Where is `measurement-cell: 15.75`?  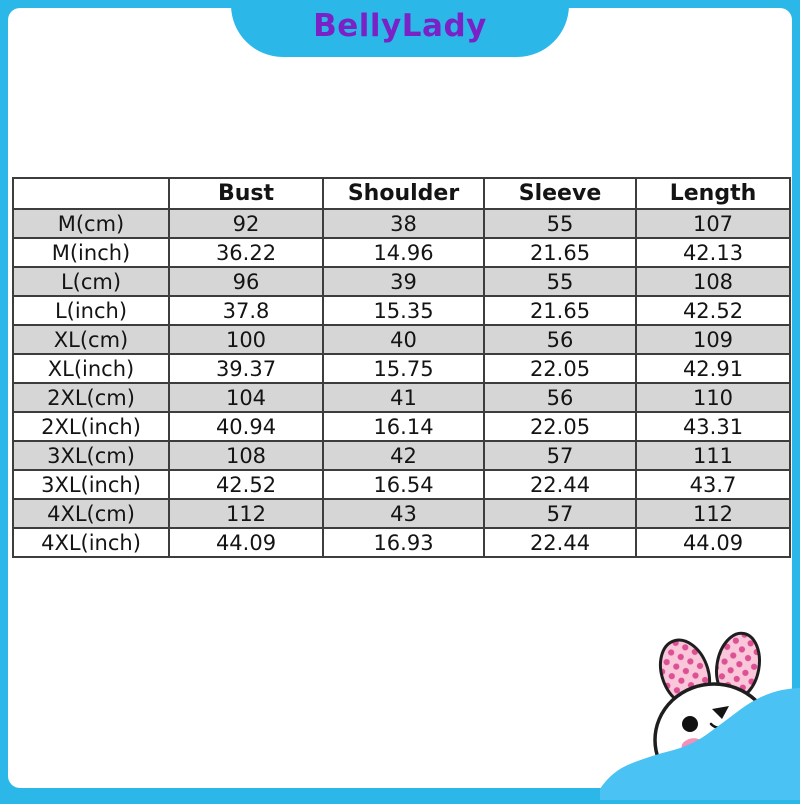 measurement-cell: 15.75 is located at coordinates (403, 368).